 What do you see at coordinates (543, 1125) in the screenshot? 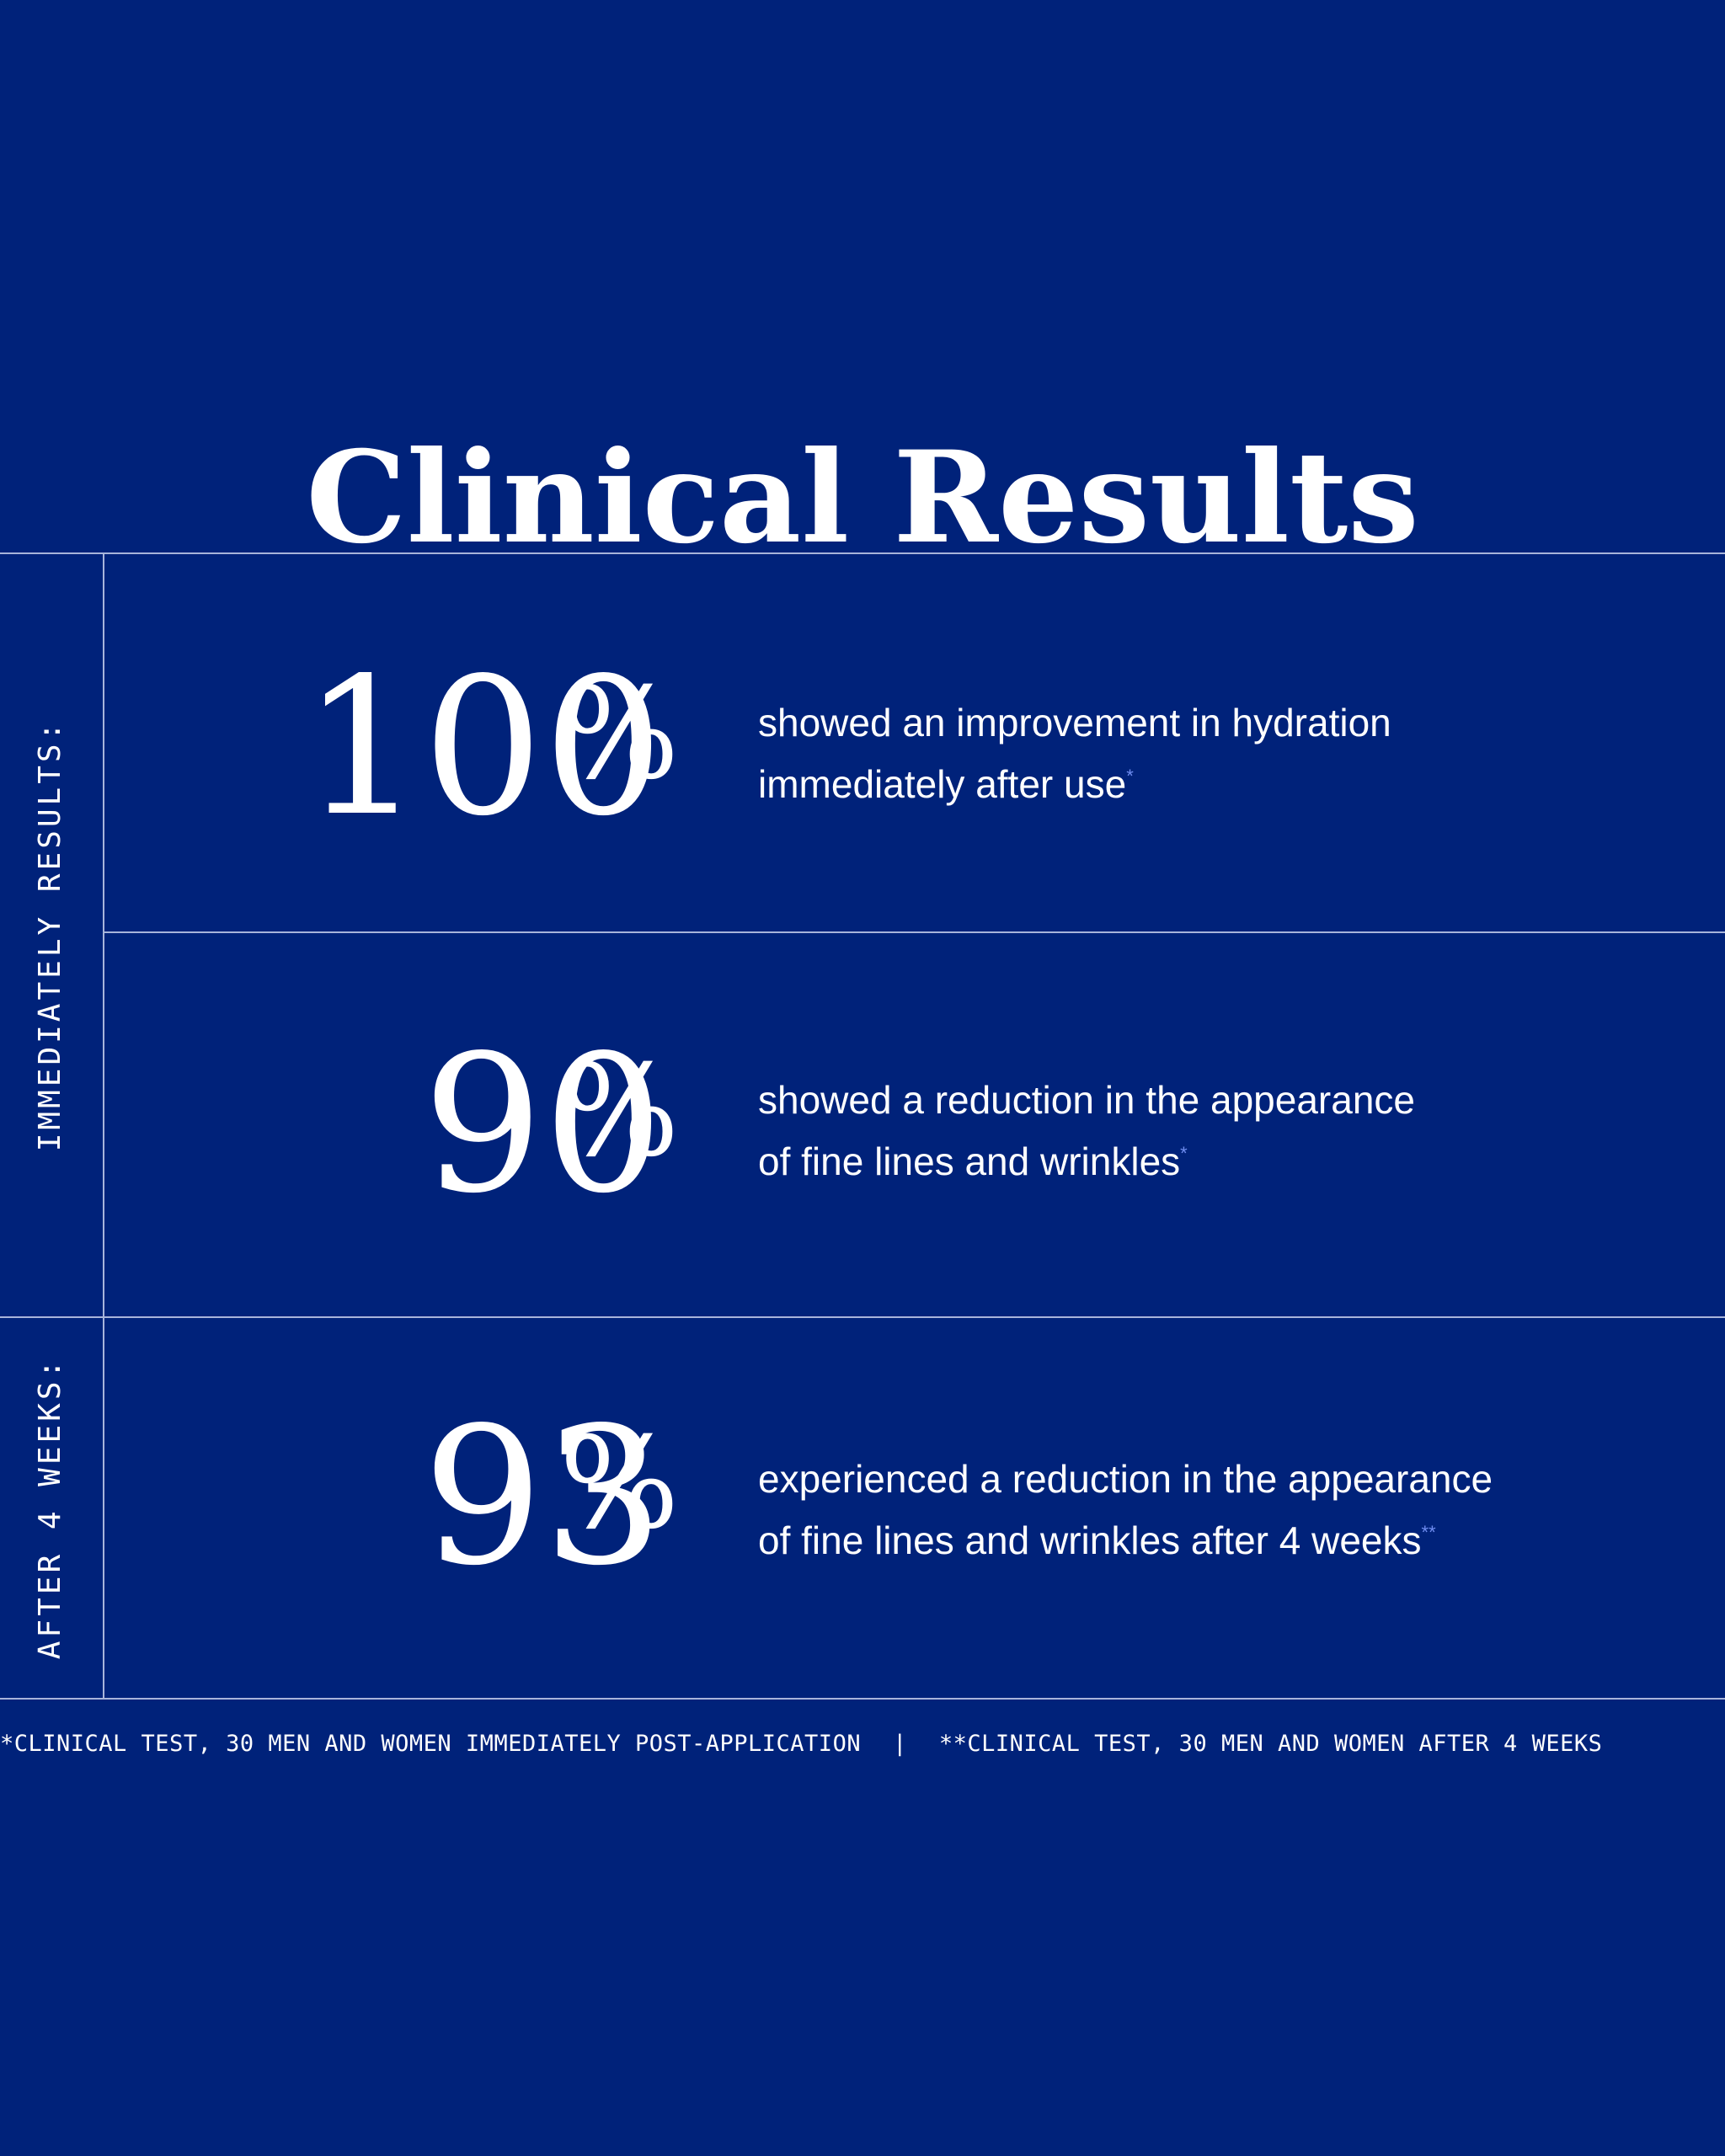
I see `stat-value: 90` at bounding box center [543, 1125].